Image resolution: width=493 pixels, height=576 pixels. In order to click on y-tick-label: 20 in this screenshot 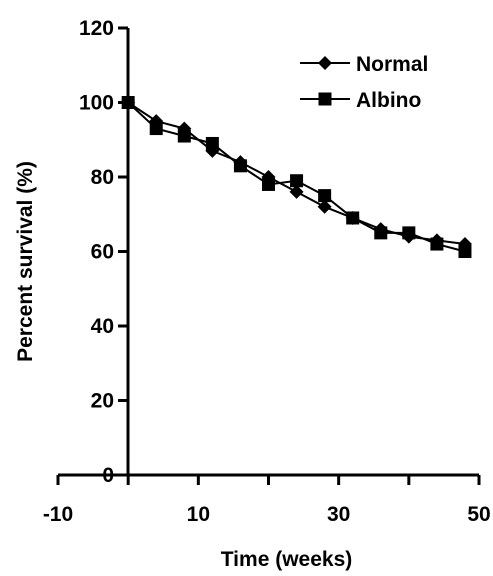, I will do `click(102, 401)`.